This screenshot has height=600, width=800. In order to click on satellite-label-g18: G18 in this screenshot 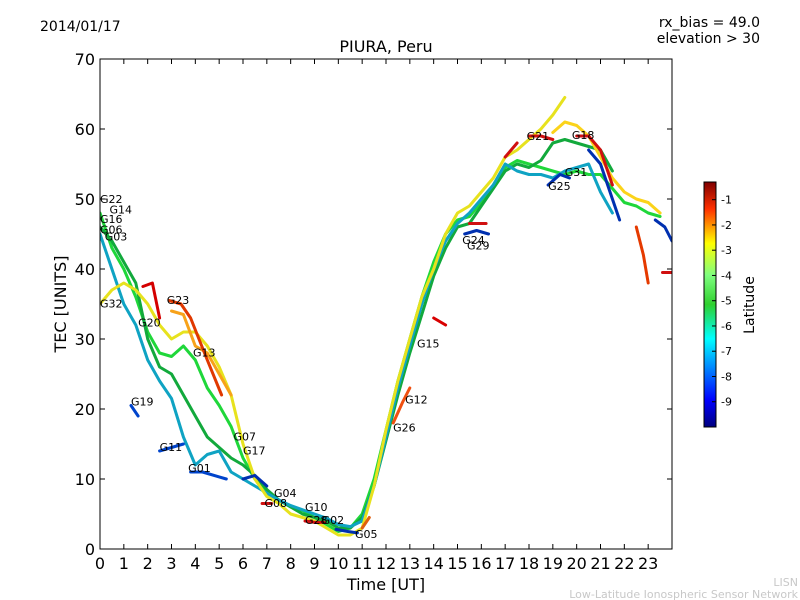, I will do `click(583, 135)`.